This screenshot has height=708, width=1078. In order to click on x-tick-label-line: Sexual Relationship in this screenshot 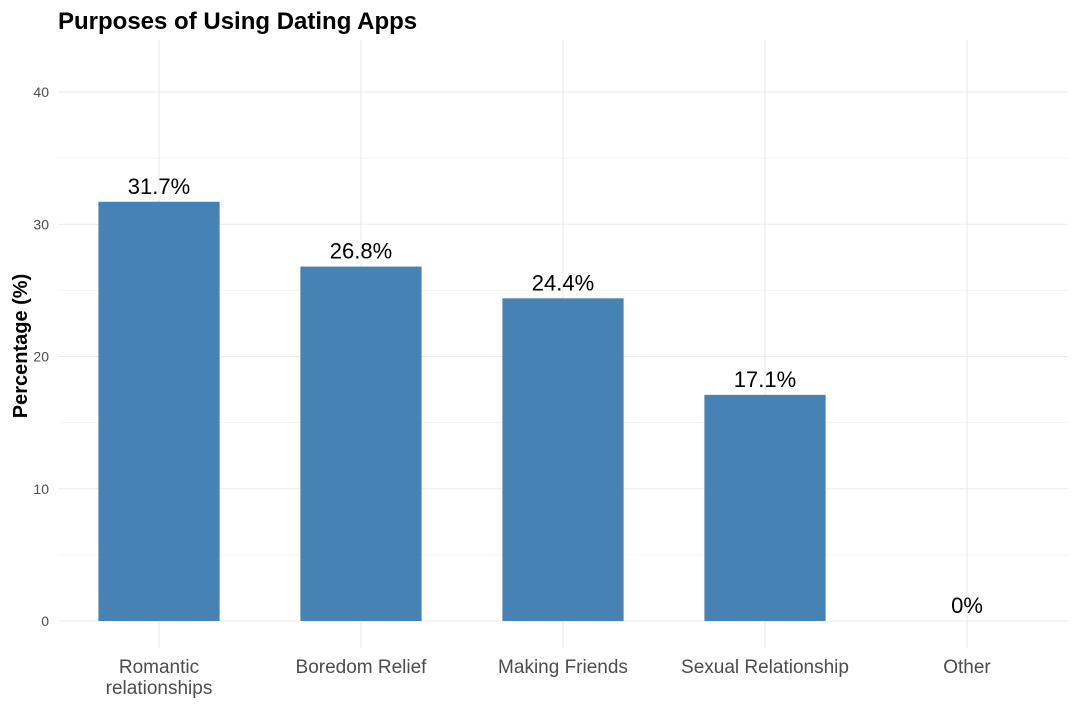, I will do `click(765, 667)`.